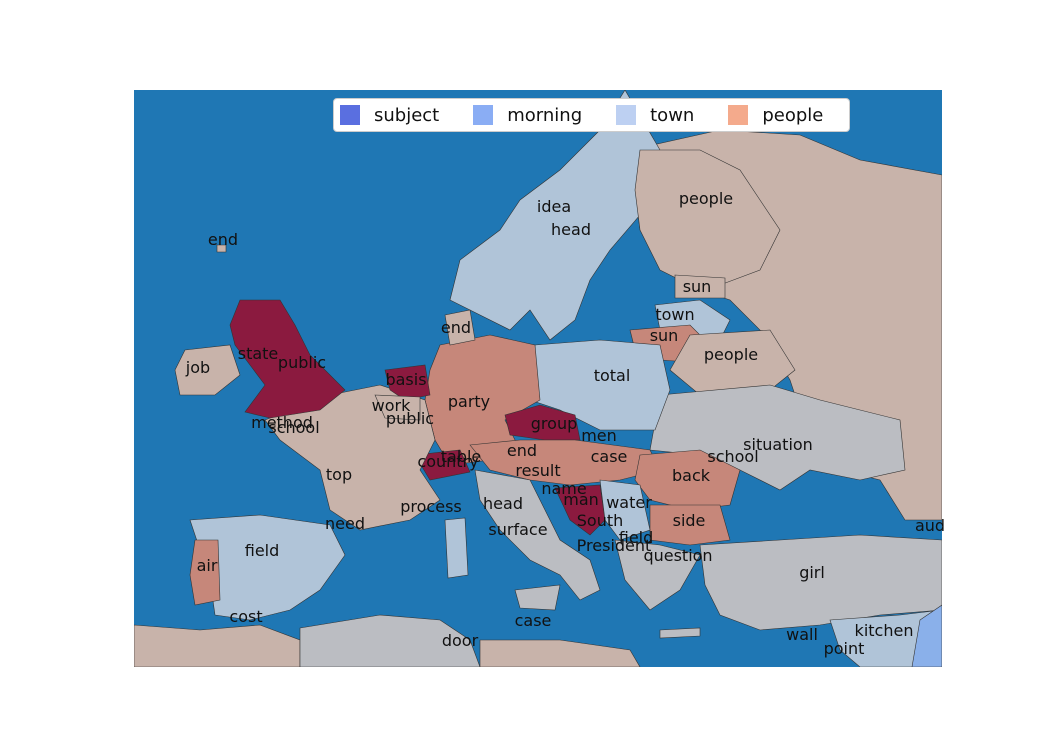  Describe the element at coordinates (545, 115) in the screenshot. I see `legend-label-morning: morning` at that location.